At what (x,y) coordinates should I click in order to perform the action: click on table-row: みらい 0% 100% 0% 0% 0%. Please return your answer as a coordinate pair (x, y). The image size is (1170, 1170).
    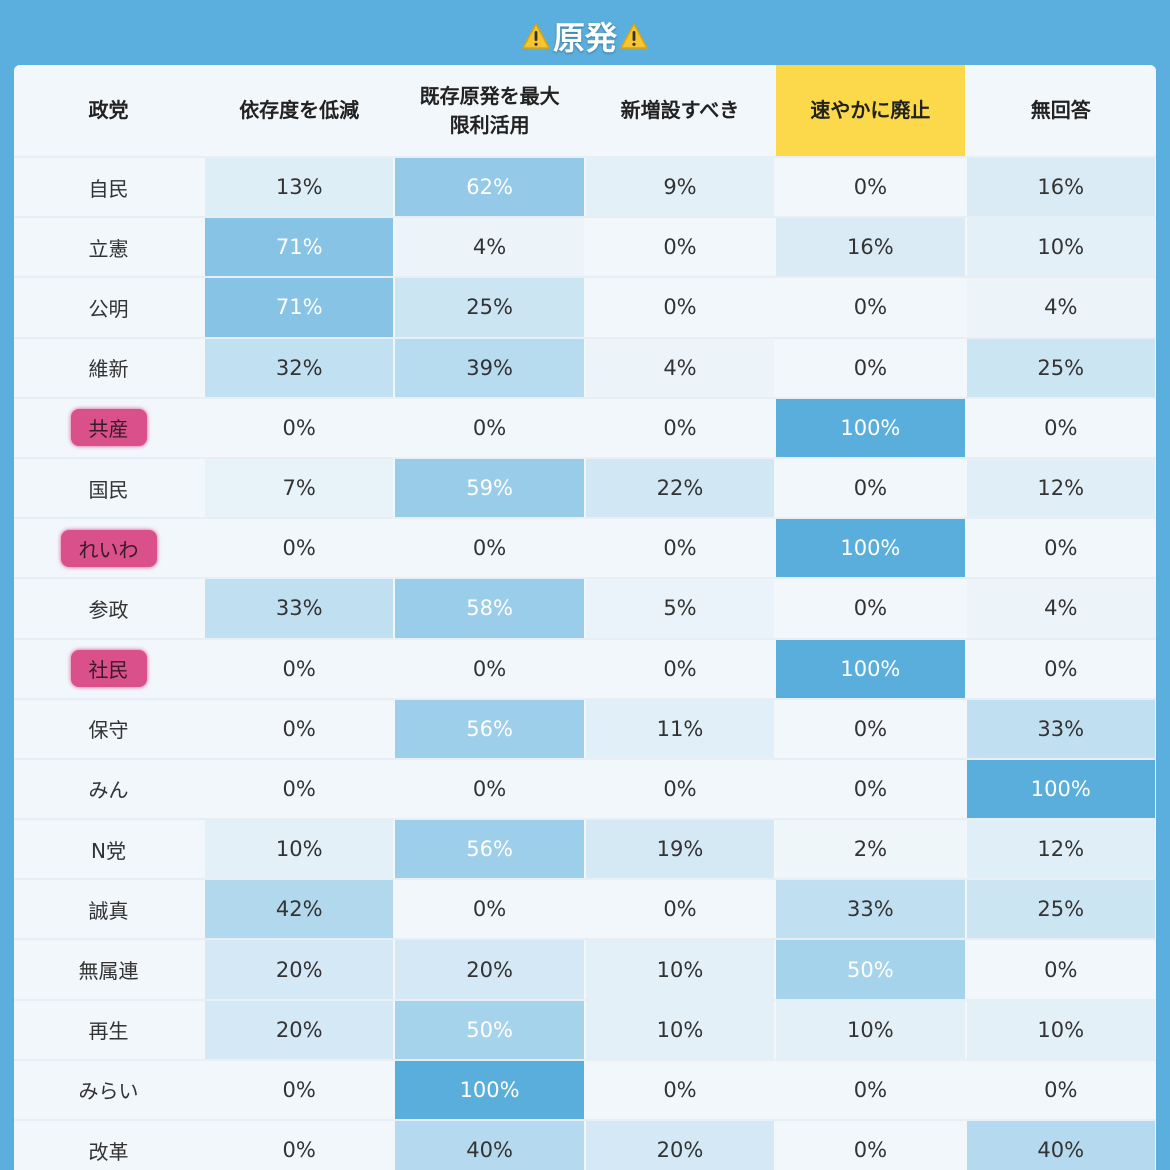
    Looking at the image, I should click on (585, 1090).